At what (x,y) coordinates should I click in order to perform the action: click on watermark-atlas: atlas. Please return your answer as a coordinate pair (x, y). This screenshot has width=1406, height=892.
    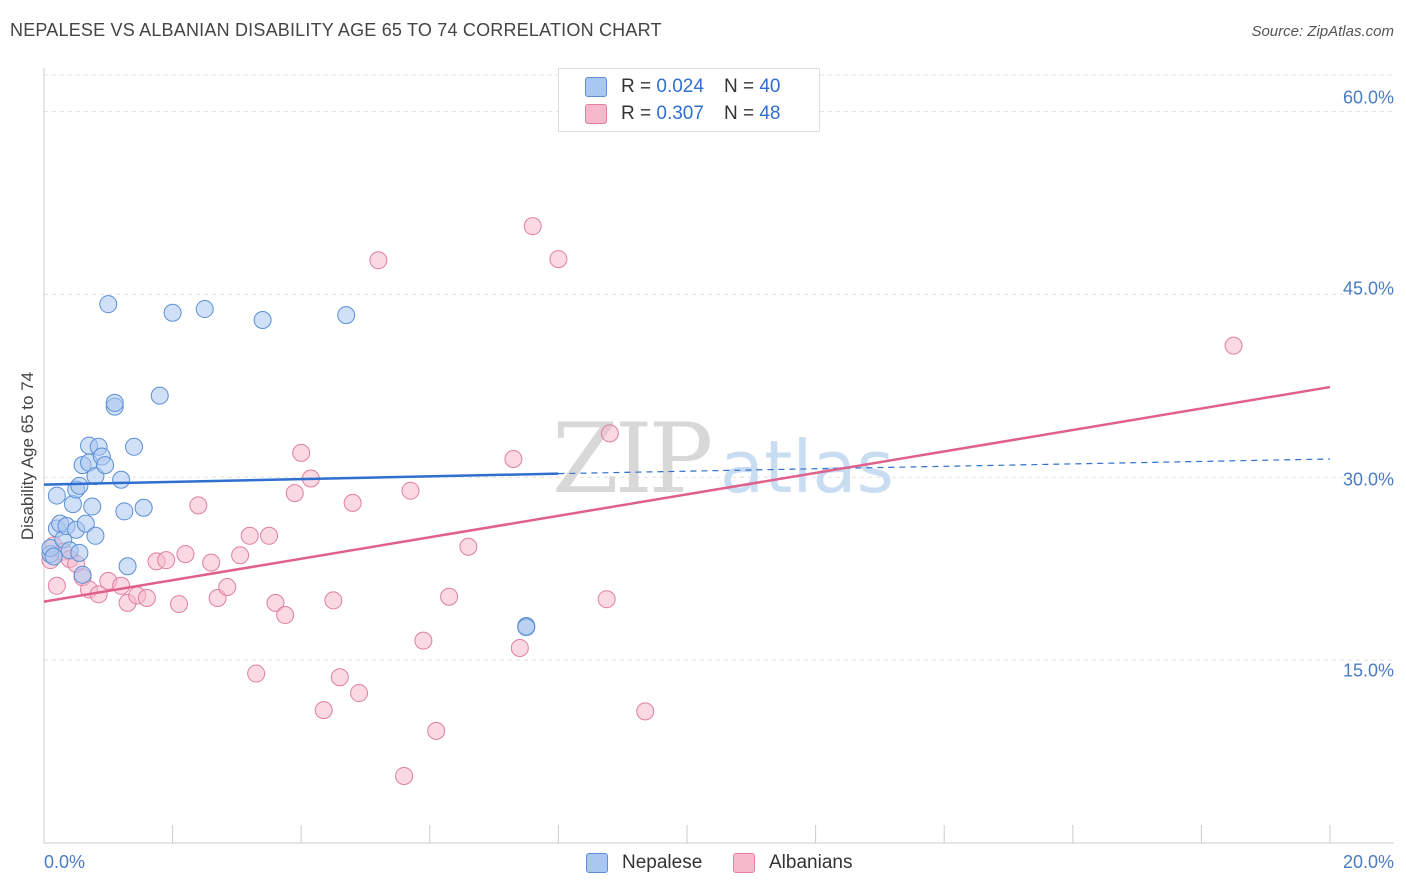
    Looking at the image, I should click on (807, 467).